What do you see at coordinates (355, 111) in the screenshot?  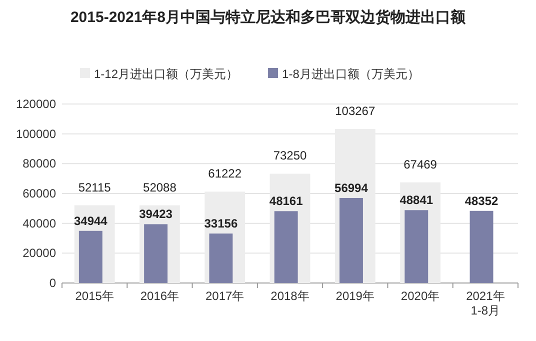 I see `data-label: 103267` at bounding box center [355, 111].